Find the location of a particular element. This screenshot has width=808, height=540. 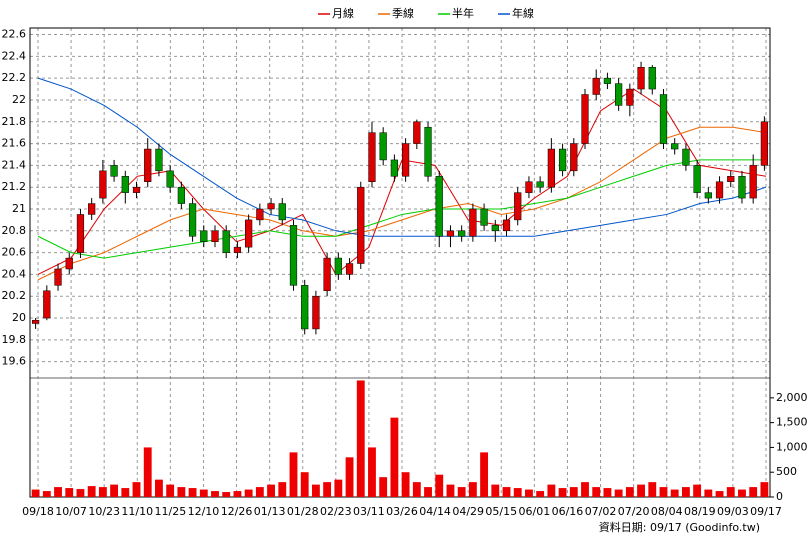

legend-label: 季線 is located at coordinates (403, 13).